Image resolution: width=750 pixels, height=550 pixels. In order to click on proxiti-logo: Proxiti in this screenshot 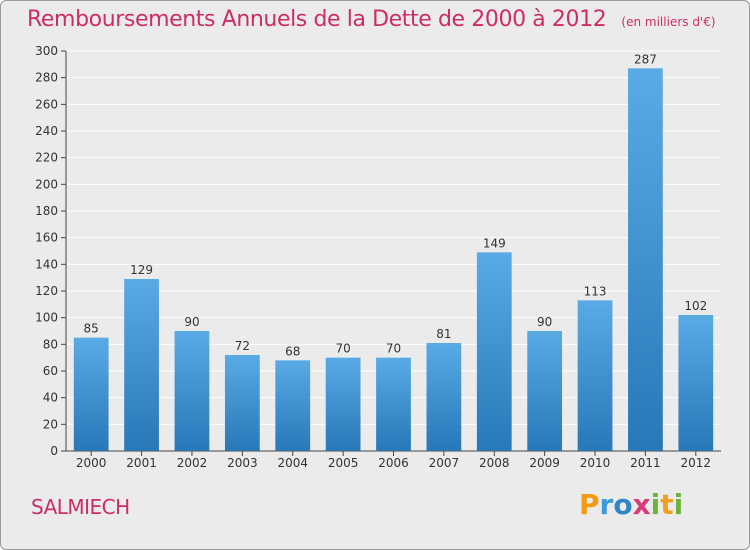, I will do `click(631, 504)`.